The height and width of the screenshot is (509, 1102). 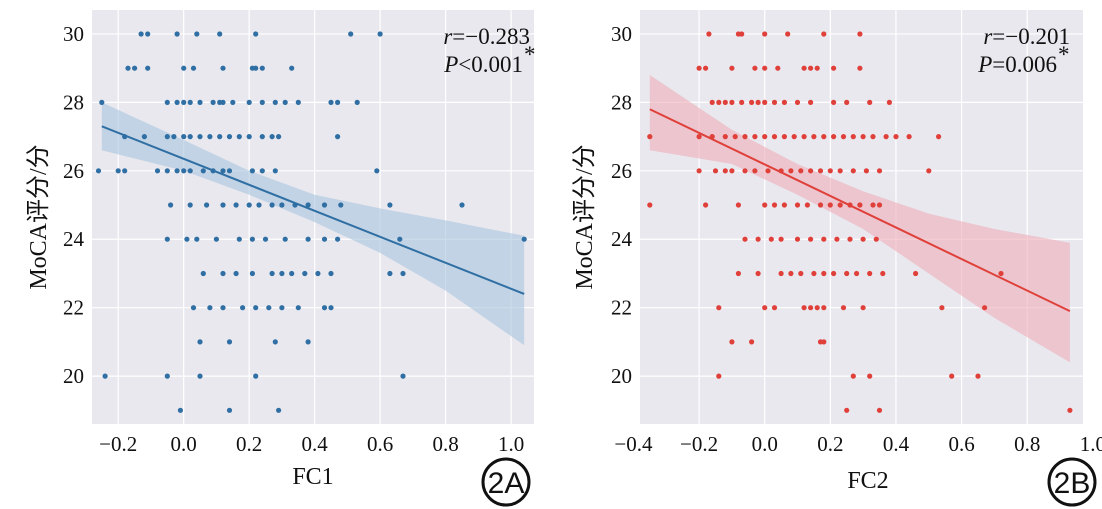 What do you see at coordinates (896, 444) in the screenshot?
I see `panel-b-xtick-label-4: 0.4` at bounding box center [896, 444].